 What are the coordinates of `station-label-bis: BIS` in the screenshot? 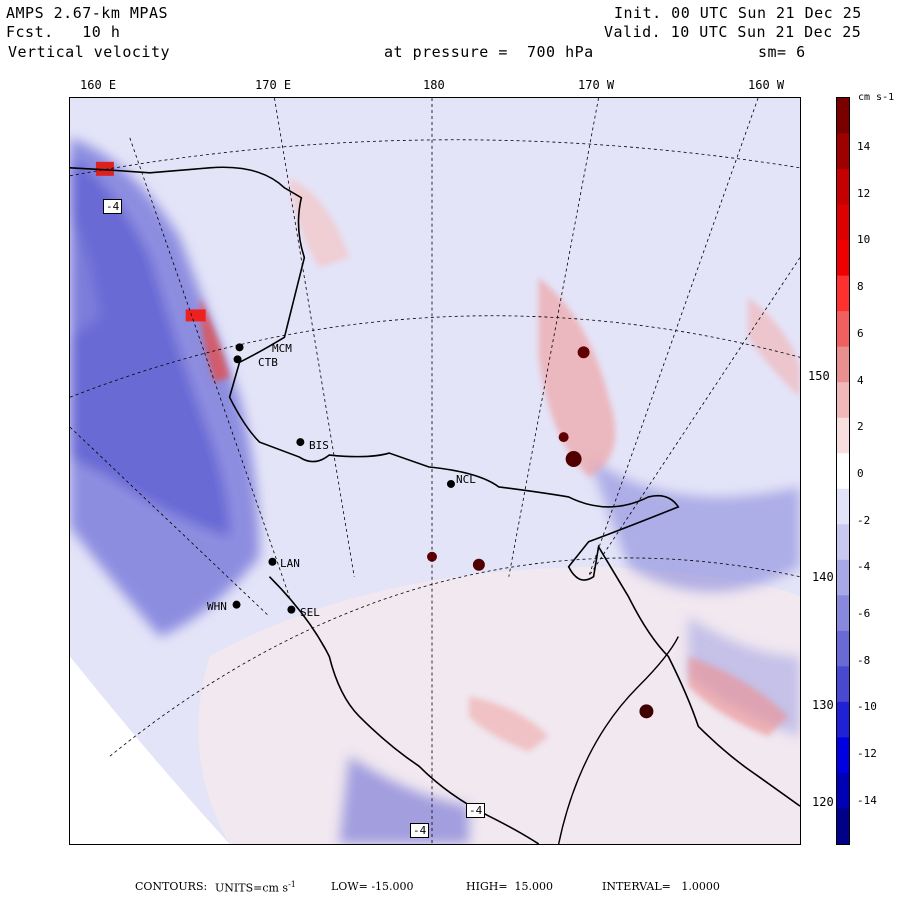 It's located at (319, 445).